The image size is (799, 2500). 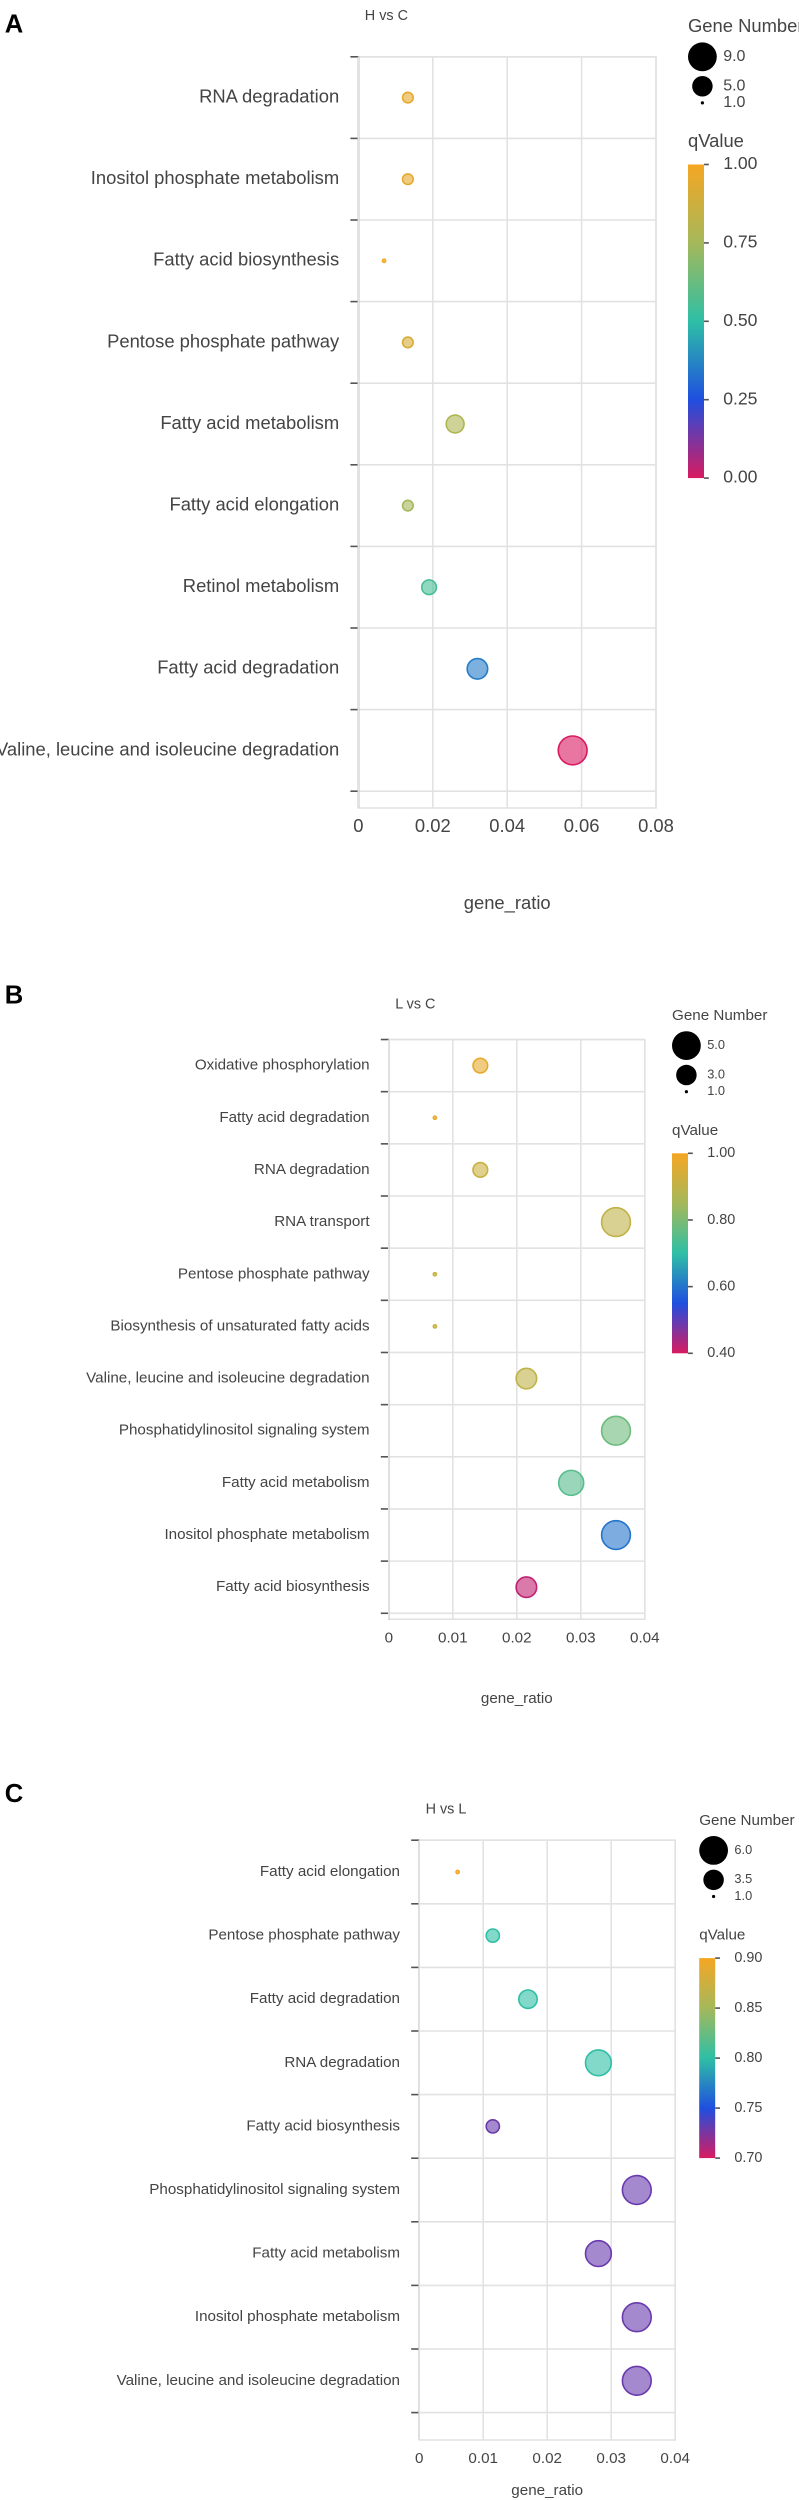 What do you see at coordinates (748, 2158) in the screenshot?
I see `color-tick-label: 0.70` at bounding box center [748, 2158].